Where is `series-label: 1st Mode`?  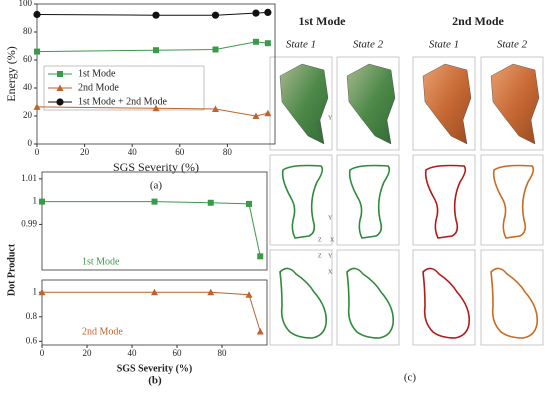
series-label: 1st Mode is located at coordinates (101, 261).